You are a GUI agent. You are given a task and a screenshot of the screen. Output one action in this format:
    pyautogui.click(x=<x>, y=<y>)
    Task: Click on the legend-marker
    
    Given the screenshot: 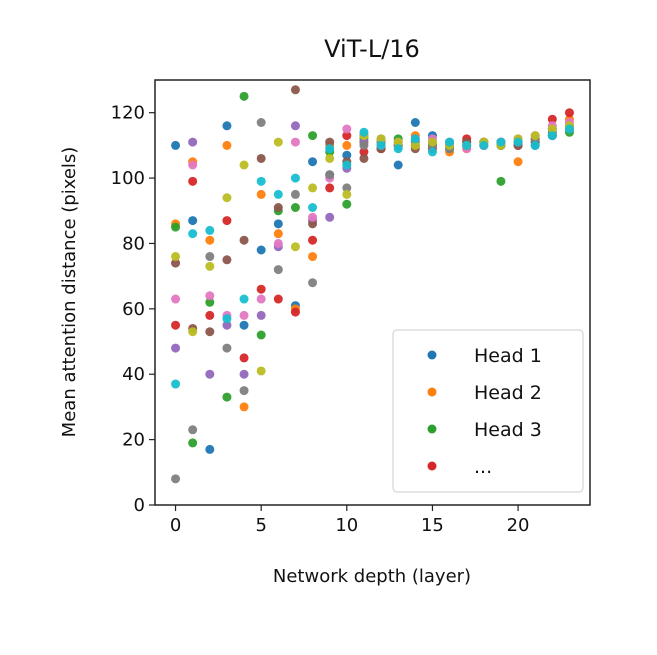 What is the action you would take?
    pyautogui.click(x=432, y=355)
    